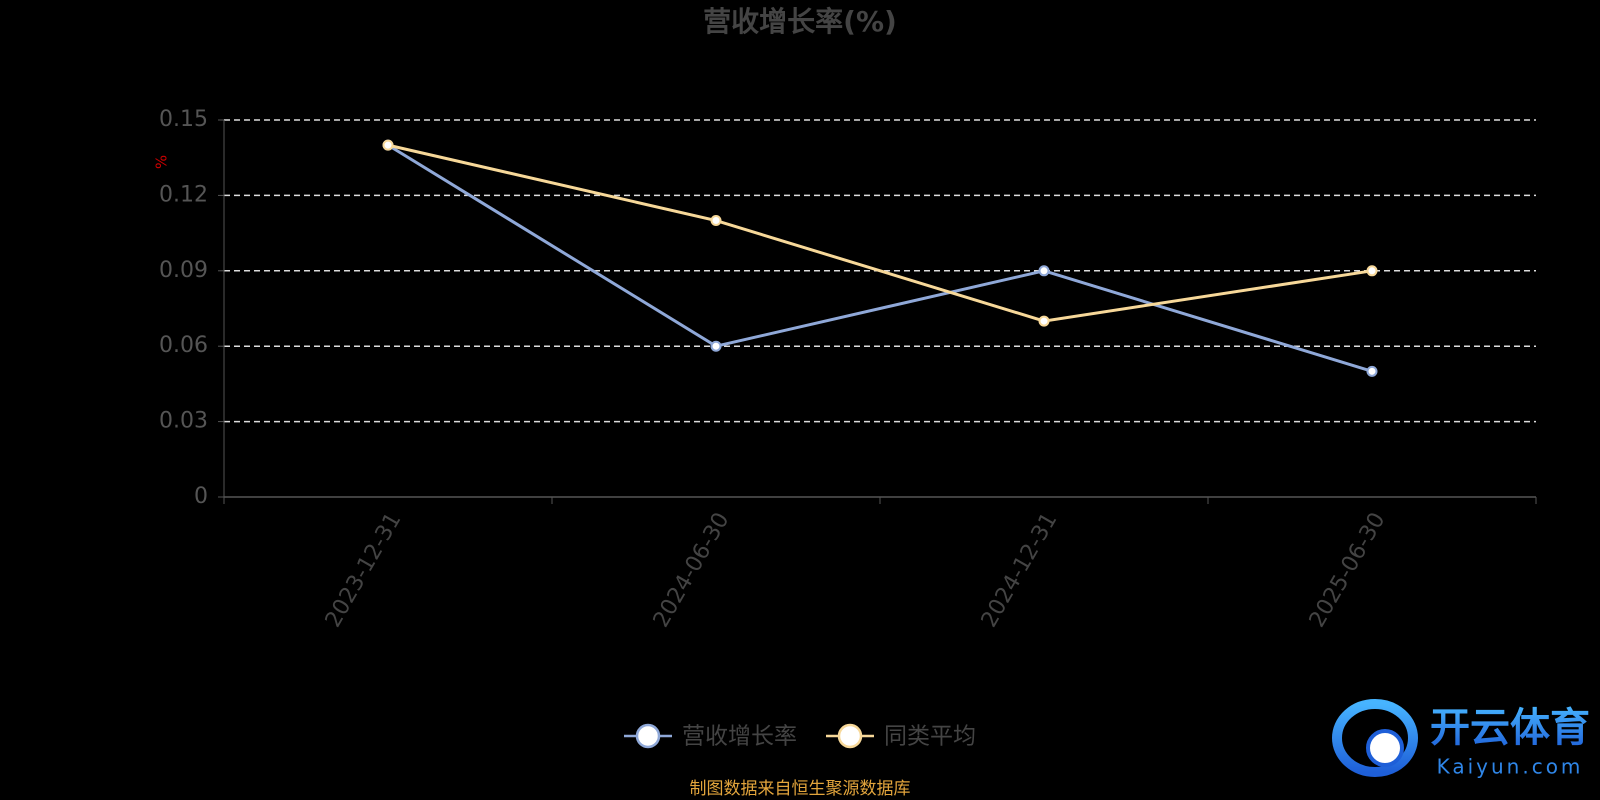 This screenshot has height=800, width=1600. I want to click on legend-label: 同类平均, so click(930, 737).